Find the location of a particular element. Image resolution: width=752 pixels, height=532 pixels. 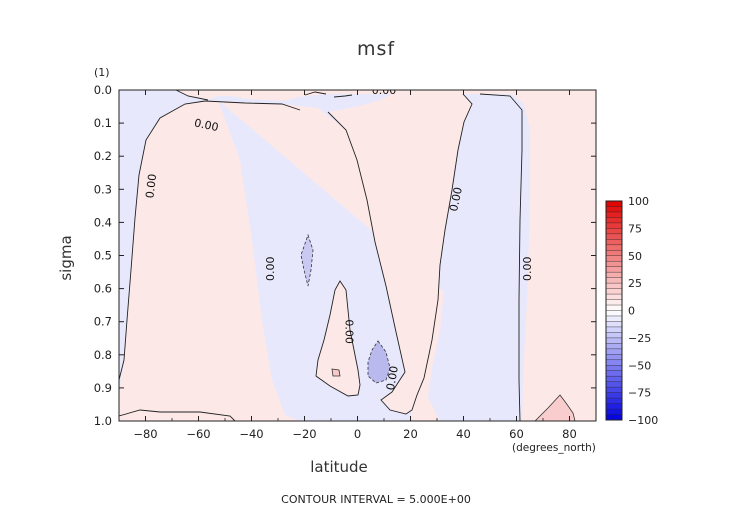

x-tick-label: −40 is located at coordinates (251, 434).